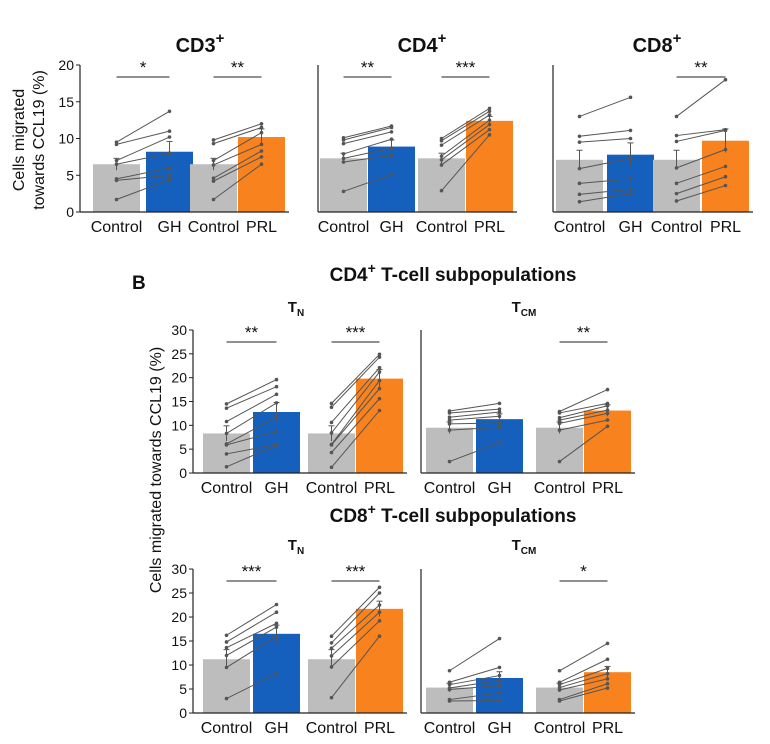  Describe the element at coordinates (179, 593) in the screenshot. I see `y-tick-label: 25` at that location.